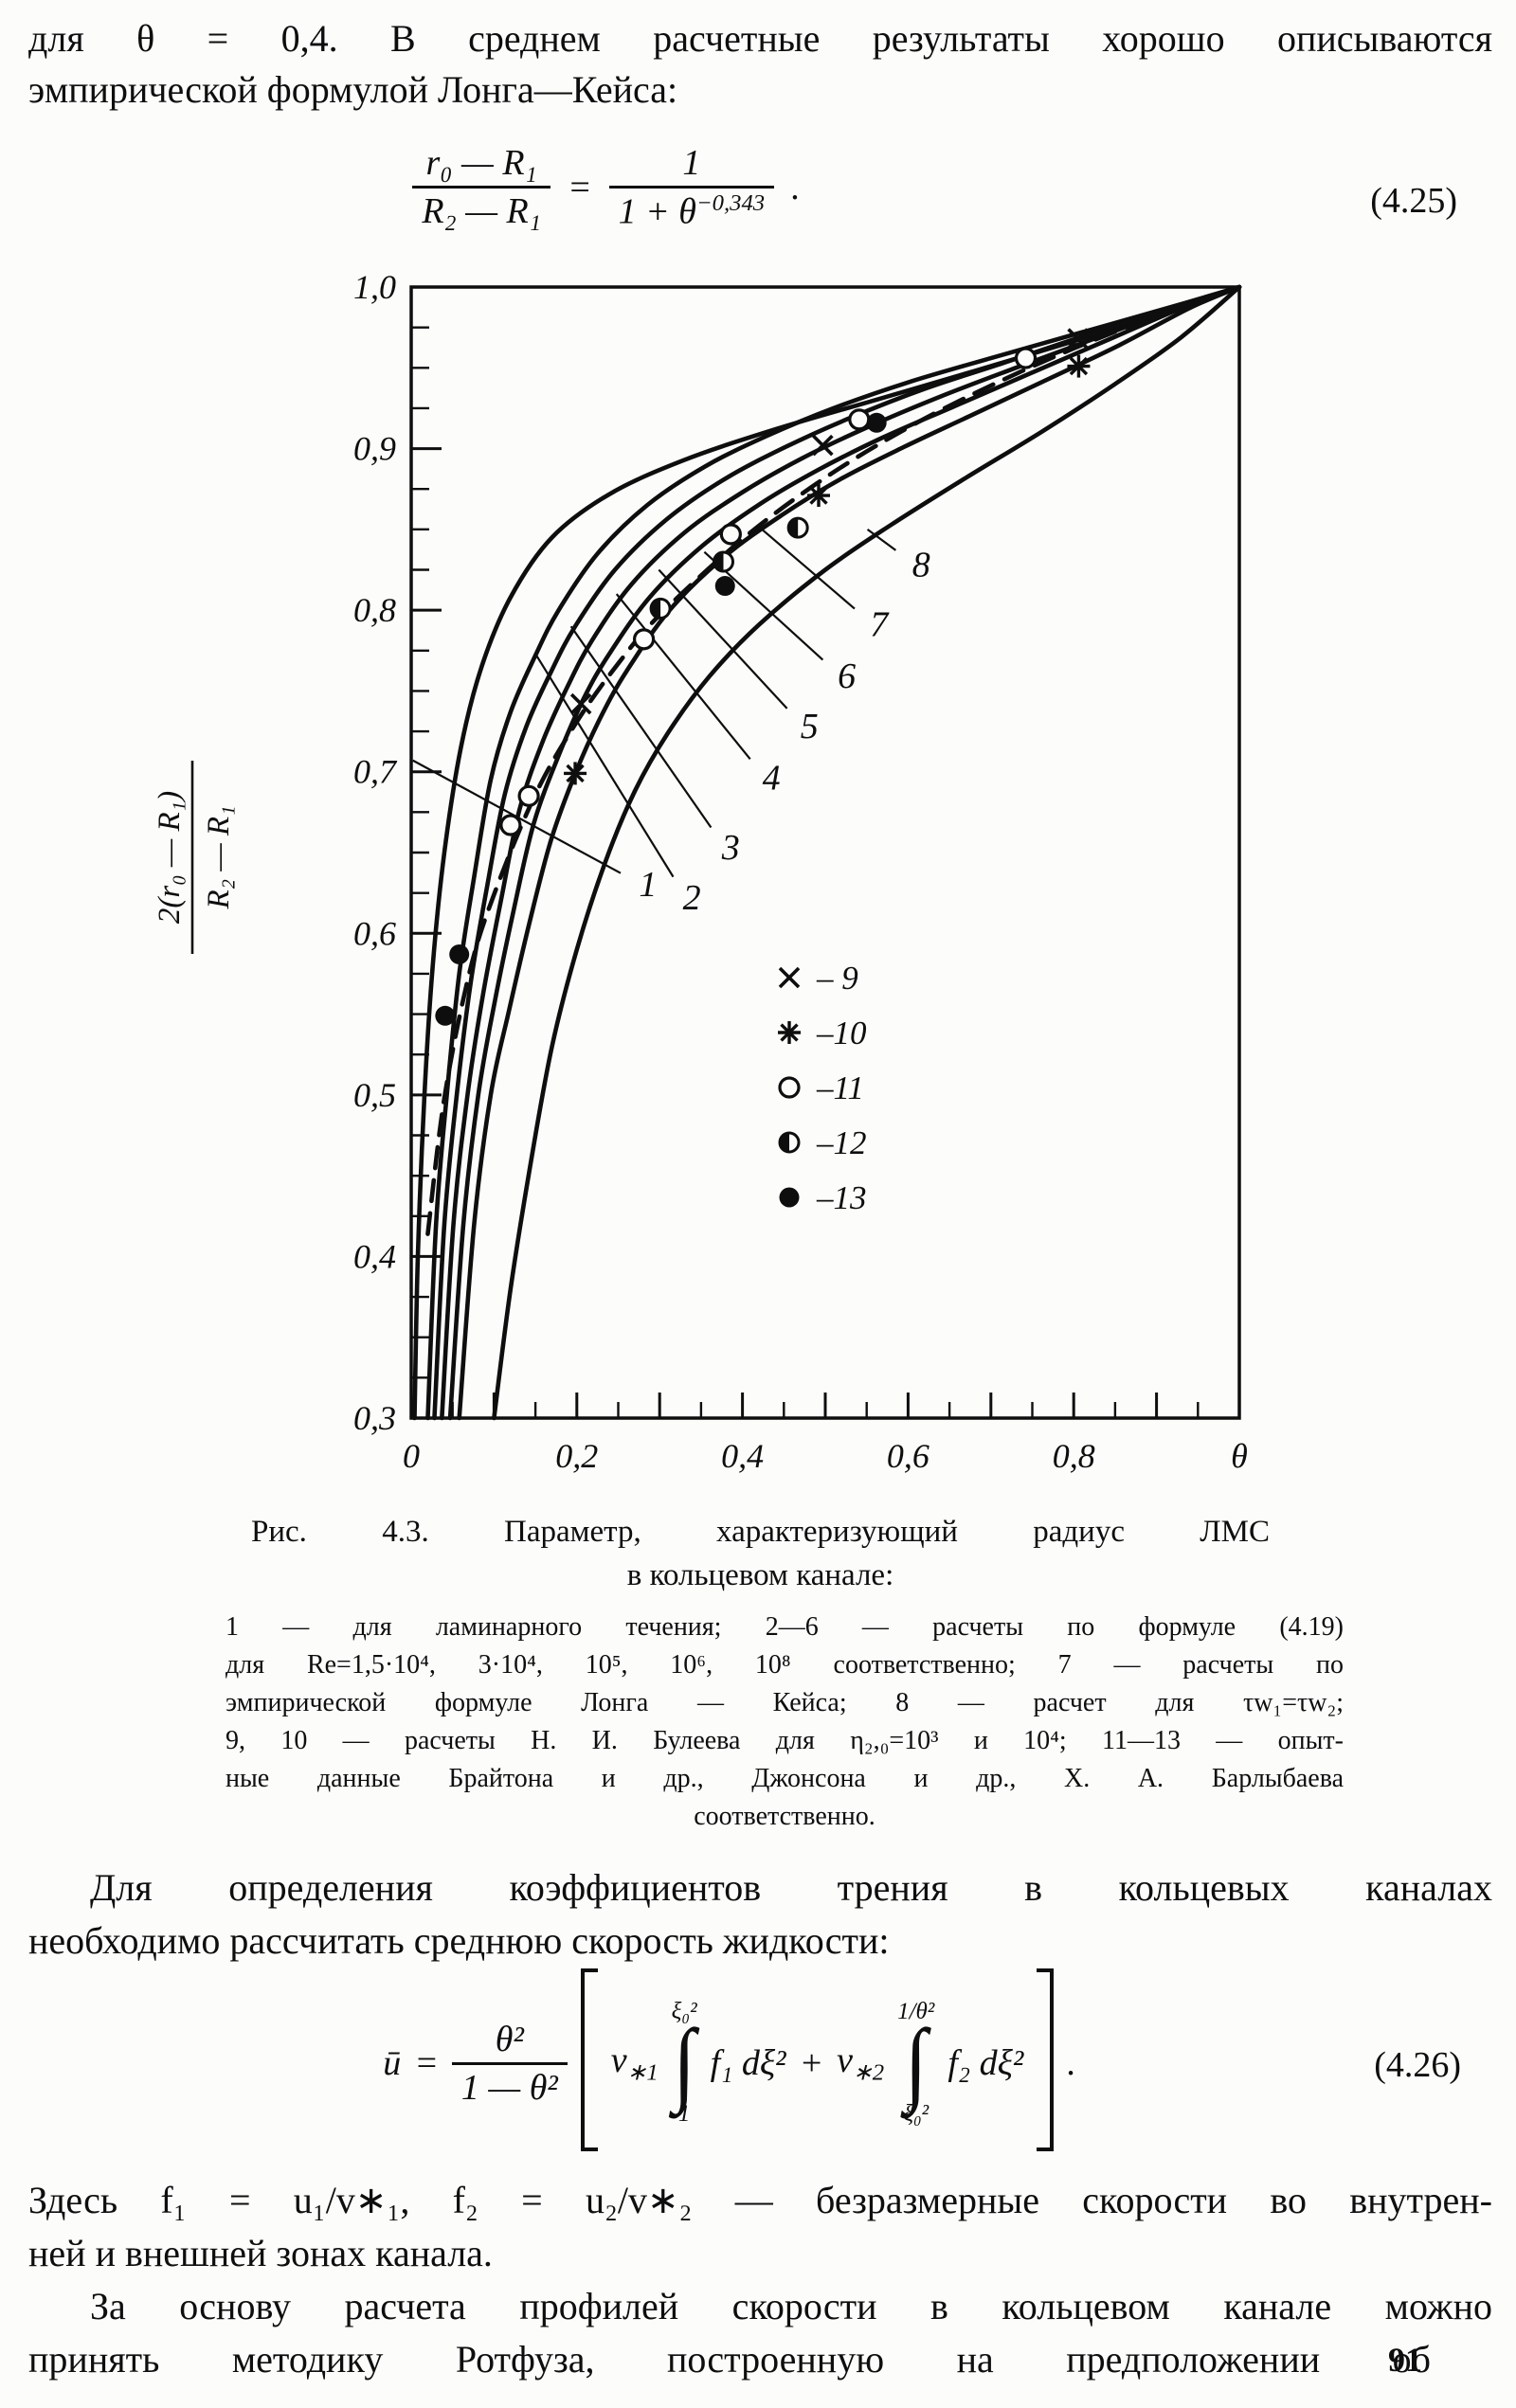 This screenshot has width=1516, height=2408. What do you see at coordinates (392, 2063) in the screenshot?
I see `eq426-lhs: ū` at bounding box center [392, 2063].